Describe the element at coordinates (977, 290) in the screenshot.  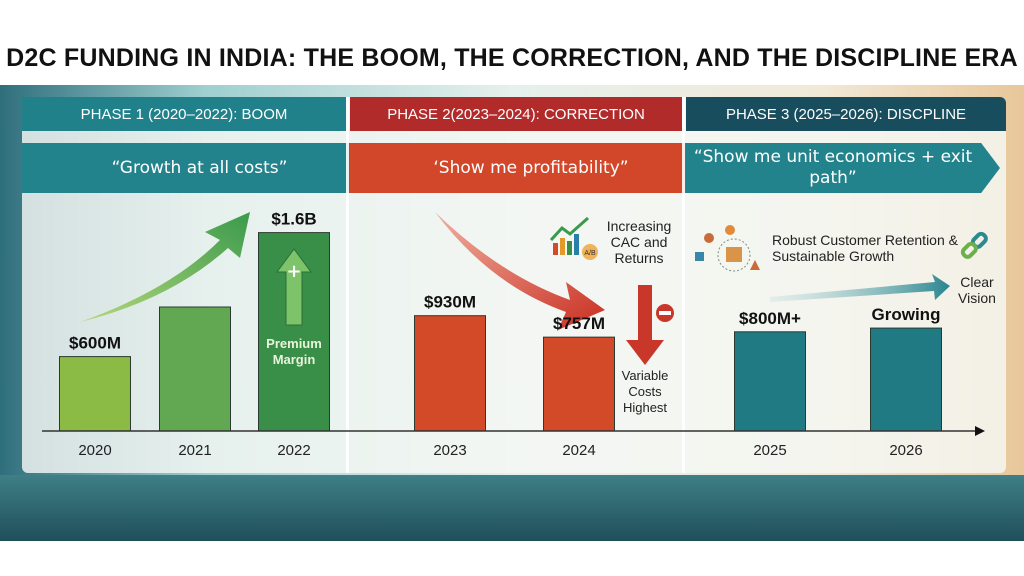
I see `clear-vision-label: Clear Vision` at that location.